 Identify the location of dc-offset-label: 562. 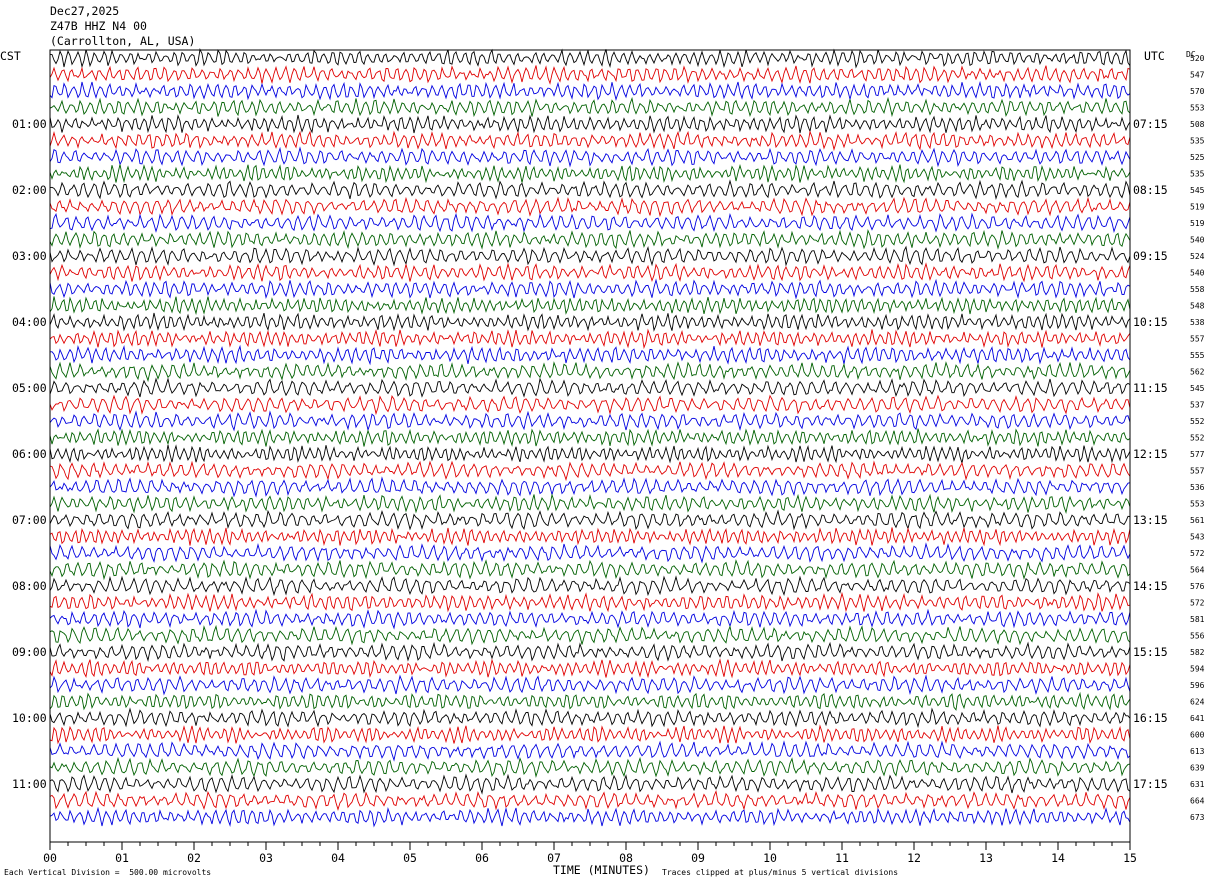
(1197, 372).